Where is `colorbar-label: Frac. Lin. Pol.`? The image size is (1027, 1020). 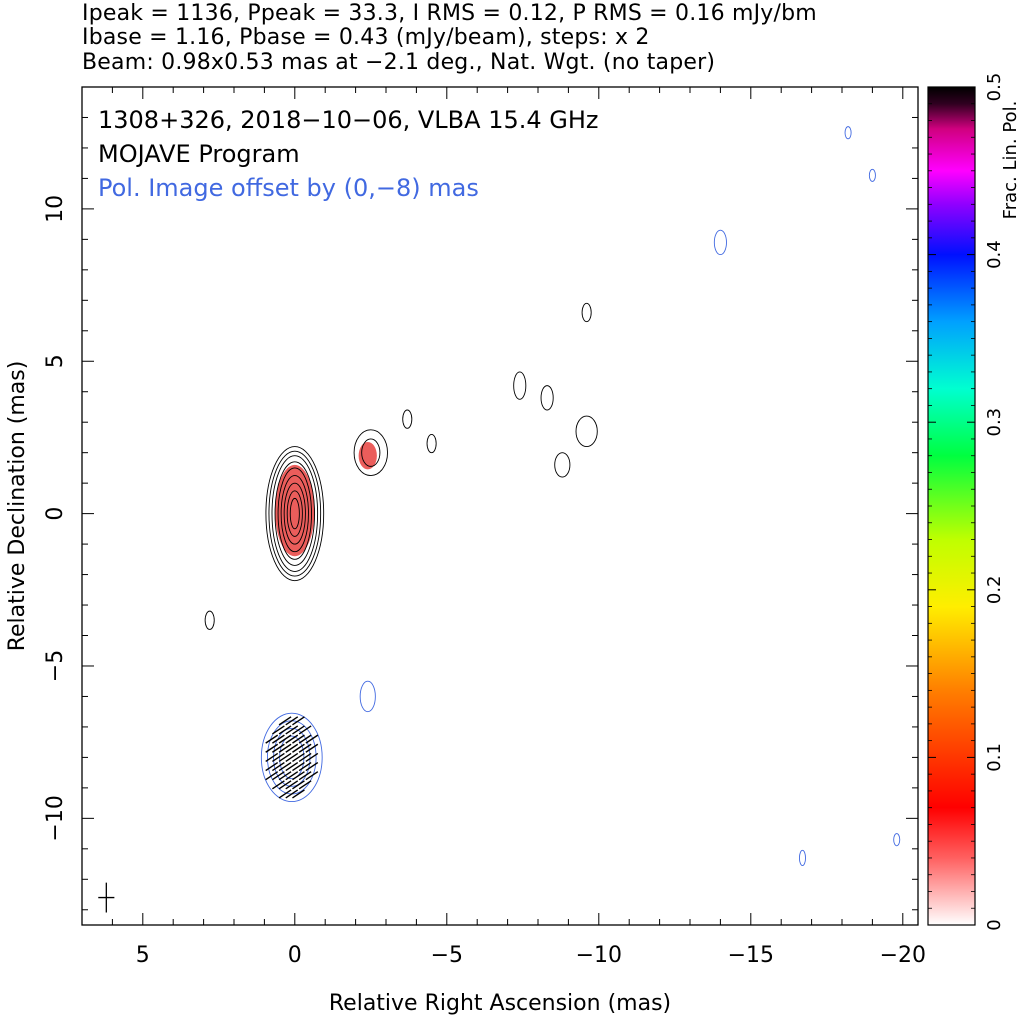
colorbar-label: Frac. Lin. Pol. is located at coordinates (1010, 160).